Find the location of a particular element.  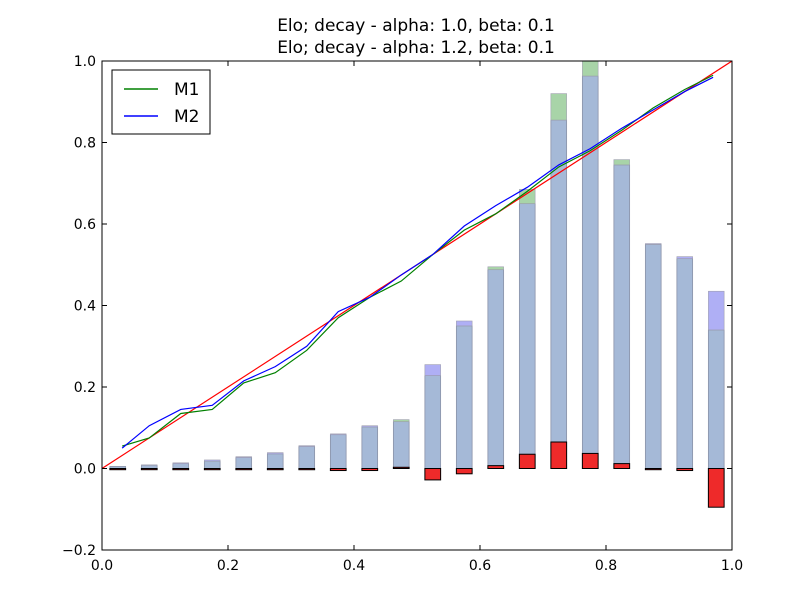

legend-box is located at coordinates (161, 102).